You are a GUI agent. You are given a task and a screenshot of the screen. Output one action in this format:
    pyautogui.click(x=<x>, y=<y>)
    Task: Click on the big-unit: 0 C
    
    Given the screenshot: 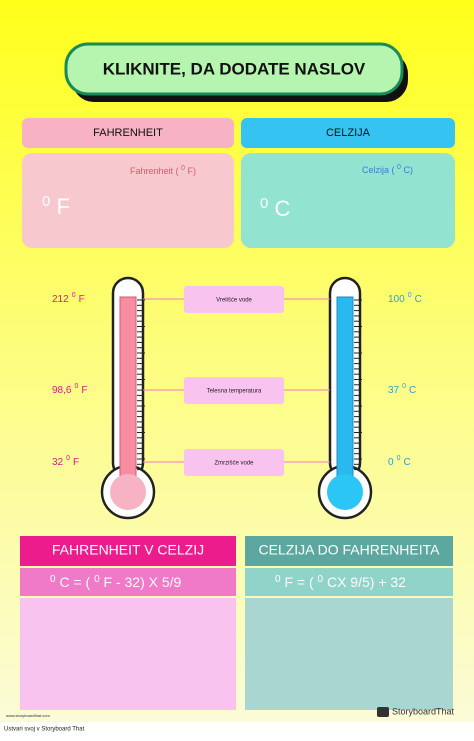 What is the action you would take?
    pyautogui.click(x=275, y=205)
    